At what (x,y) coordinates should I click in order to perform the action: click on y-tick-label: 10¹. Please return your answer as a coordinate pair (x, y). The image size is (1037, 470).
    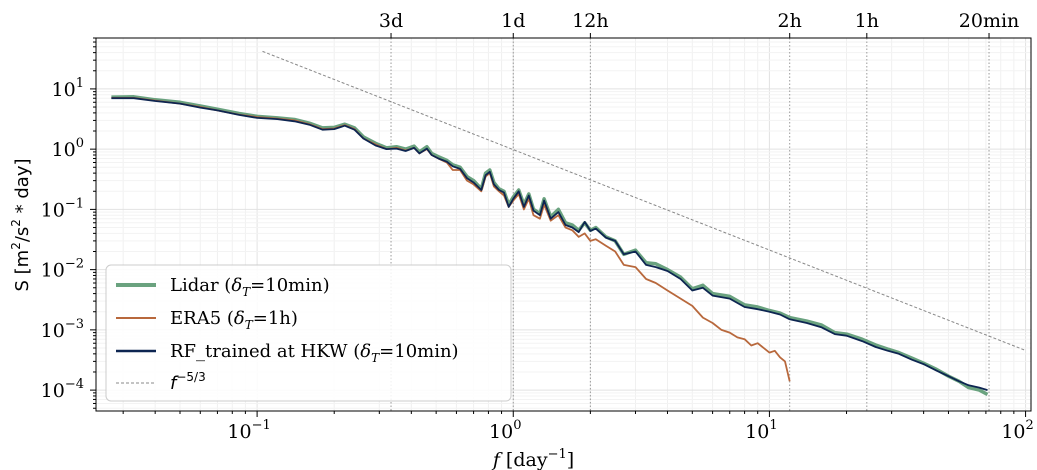
    Looking at the image, I should click on (68, 88).